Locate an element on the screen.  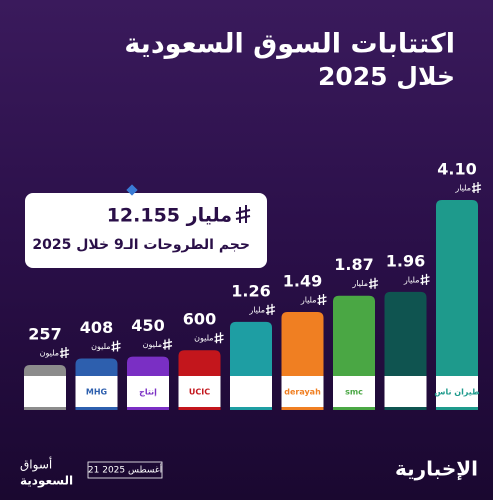
value-label: 1.96 is located at coordinates (405, 260).